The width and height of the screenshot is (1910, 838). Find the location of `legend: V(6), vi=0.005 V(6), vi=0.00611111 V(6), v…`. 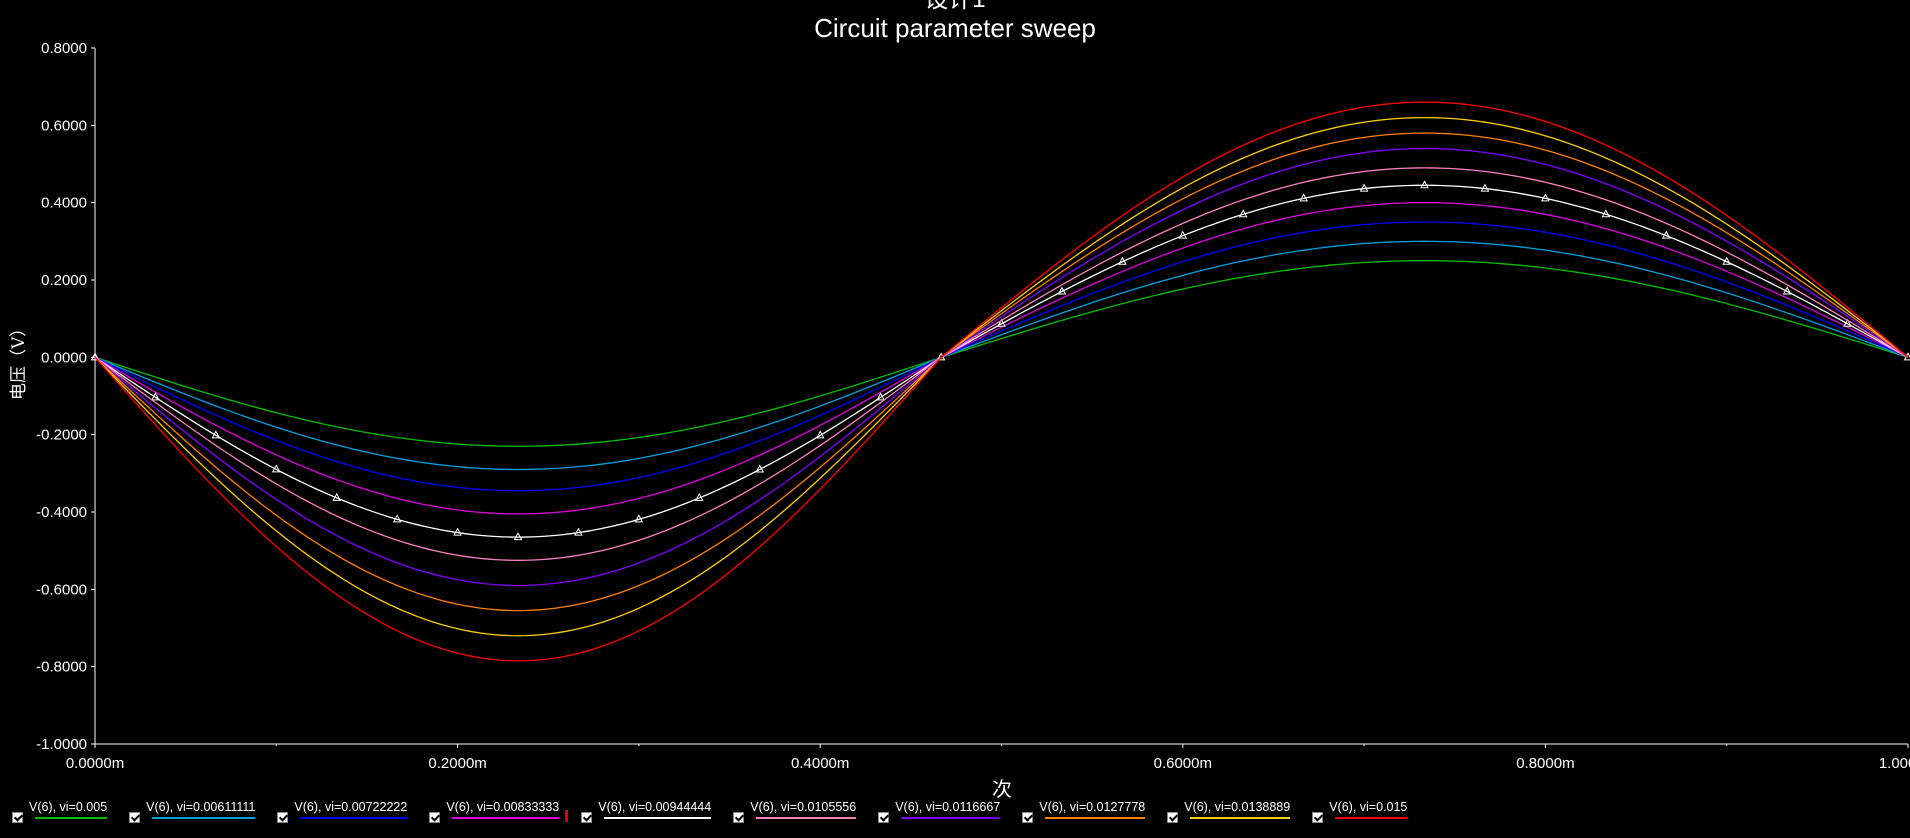

legend: V(6), vi=0.005 V(6), vi=0.00611111 V(6), v… is located at coordinates (720, 815).